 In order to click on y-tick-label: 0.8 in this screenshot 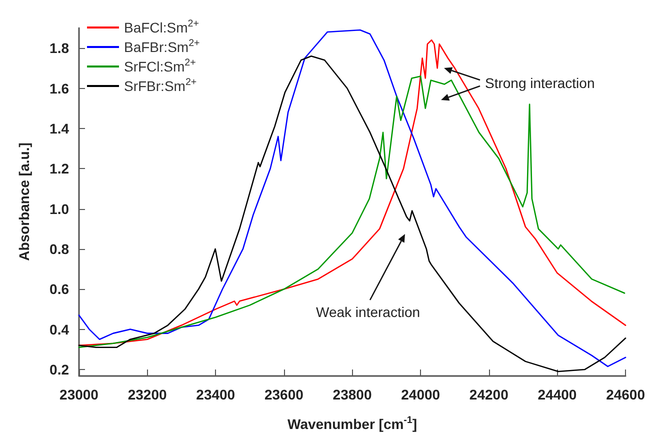, I will do `click(60, 248)`.